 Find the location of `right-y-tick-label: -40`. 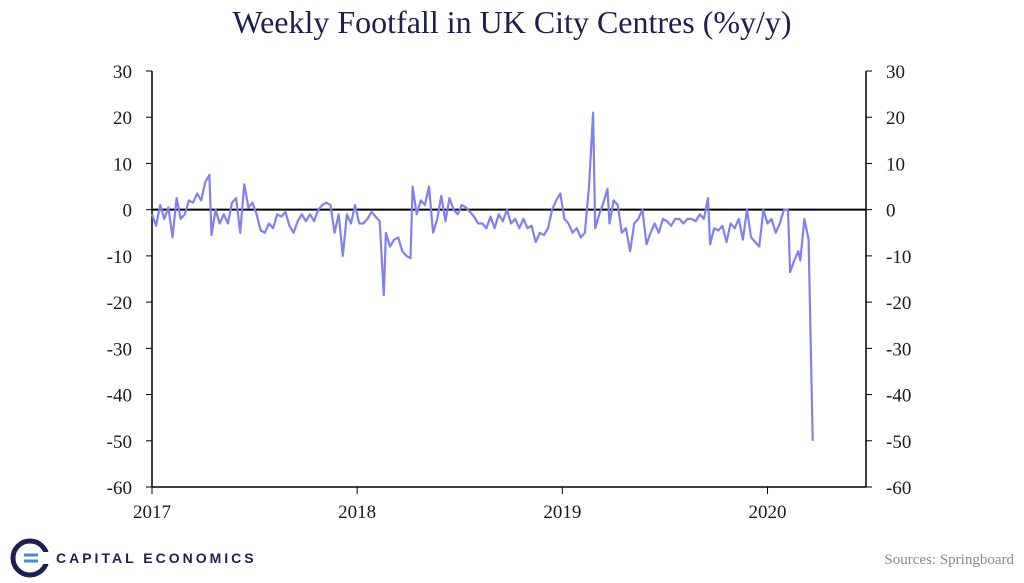

right-y-tick-label: -40 is located at coordinates (898, 396).